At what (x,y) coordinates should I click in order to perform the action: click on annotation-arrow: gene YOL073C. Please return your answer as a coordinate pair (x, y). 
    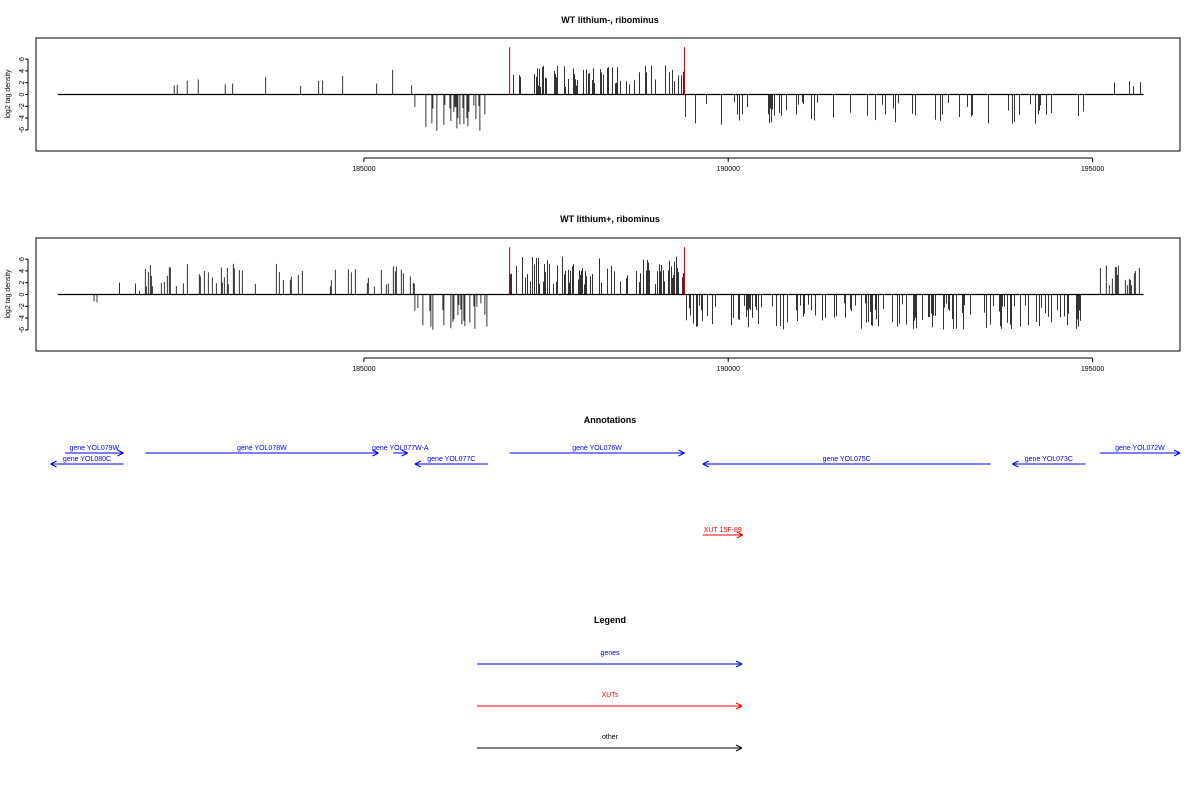
    Looking at the image, I should click on (1049, 462).